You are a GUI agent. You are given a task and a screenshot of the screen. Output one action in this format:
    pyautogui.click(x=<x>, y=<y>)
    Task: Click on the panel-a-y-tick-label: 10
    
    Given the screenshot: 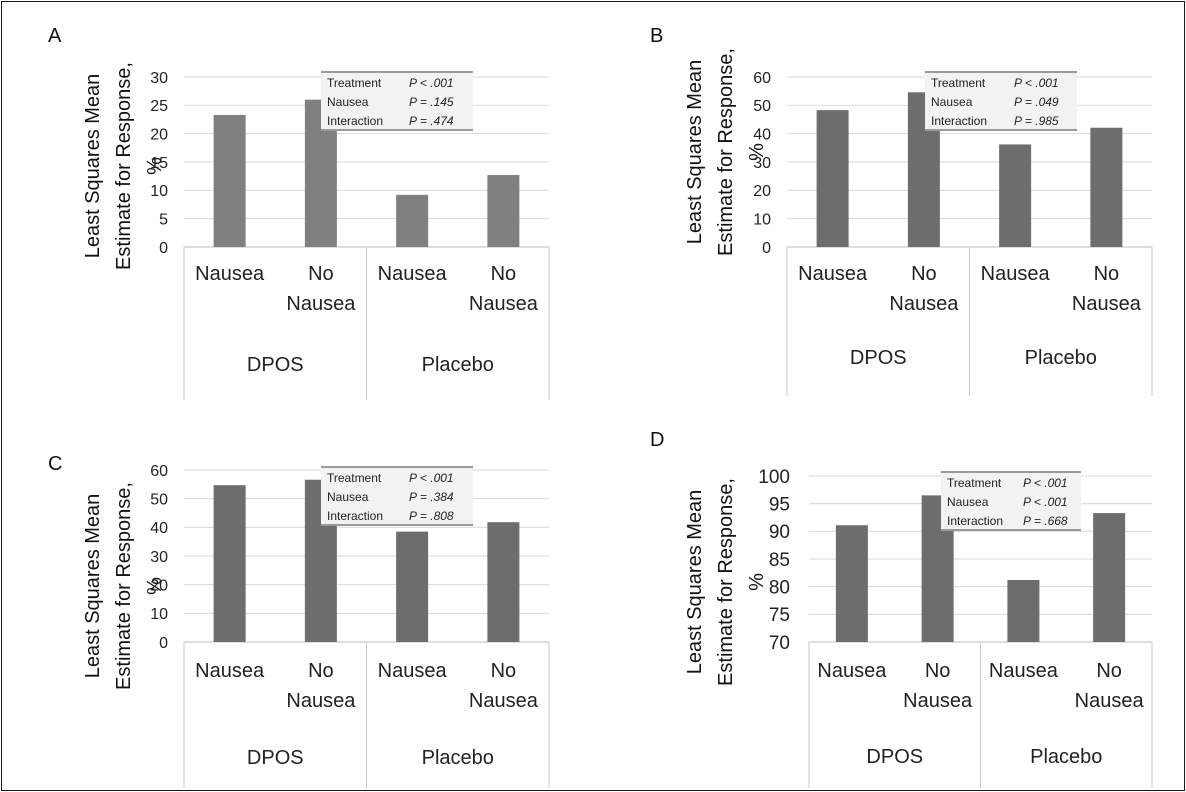 What is the action you would take?
    pyautogui.click(x=159, y=191)
    